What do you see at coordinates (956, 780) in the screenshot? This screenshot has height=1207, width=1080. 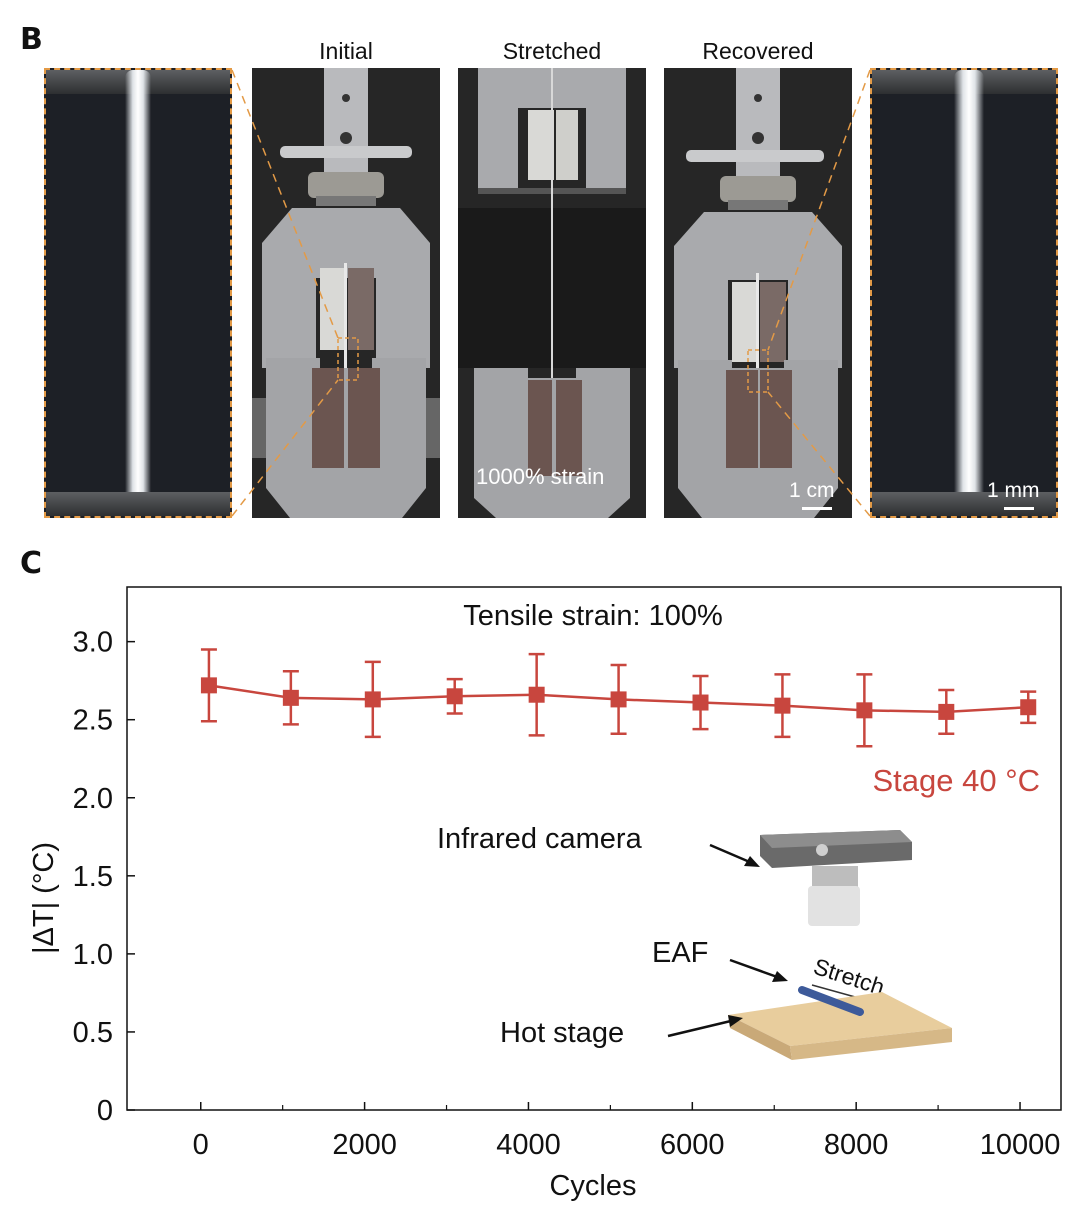 I see `series-legend-label: Stage 40 °C` at bounding box center [956, 780].